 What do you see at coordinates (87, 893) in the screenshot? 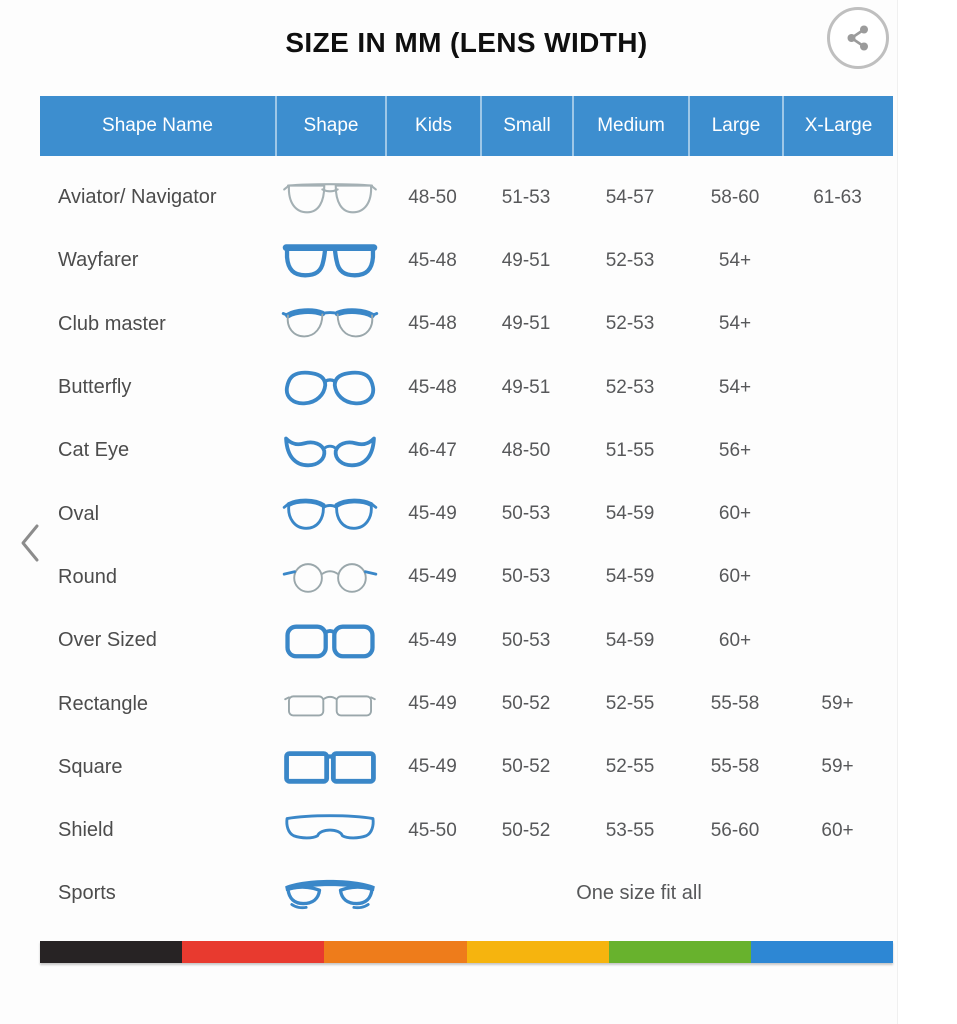
I see `shape-name: Sports` at bounding box center [87, 893].